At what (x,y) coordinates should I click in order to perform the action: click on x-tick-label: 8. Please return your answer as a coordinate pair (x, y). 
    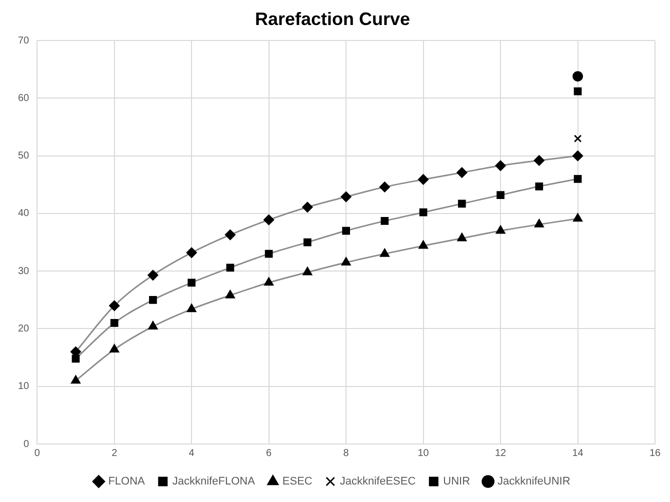
    Looking at the image, I should click on (346, 453).